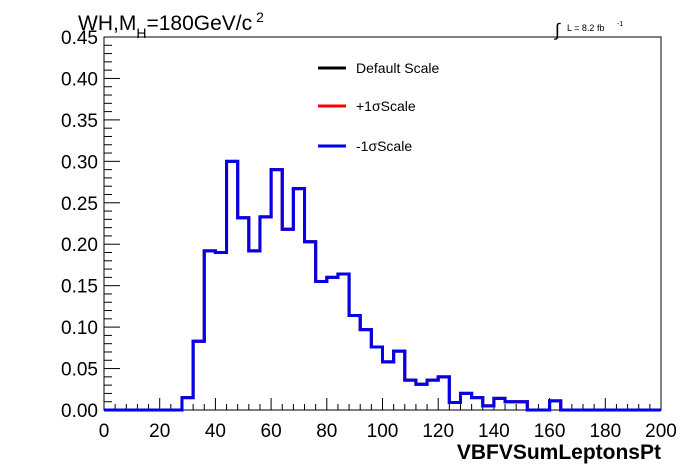 This screenshot has width=696, height=472. What do you see at coordinates (79, 121) in the screenshot?
I see `y-tick-label: 0.35` at bounding box center [79, 121].